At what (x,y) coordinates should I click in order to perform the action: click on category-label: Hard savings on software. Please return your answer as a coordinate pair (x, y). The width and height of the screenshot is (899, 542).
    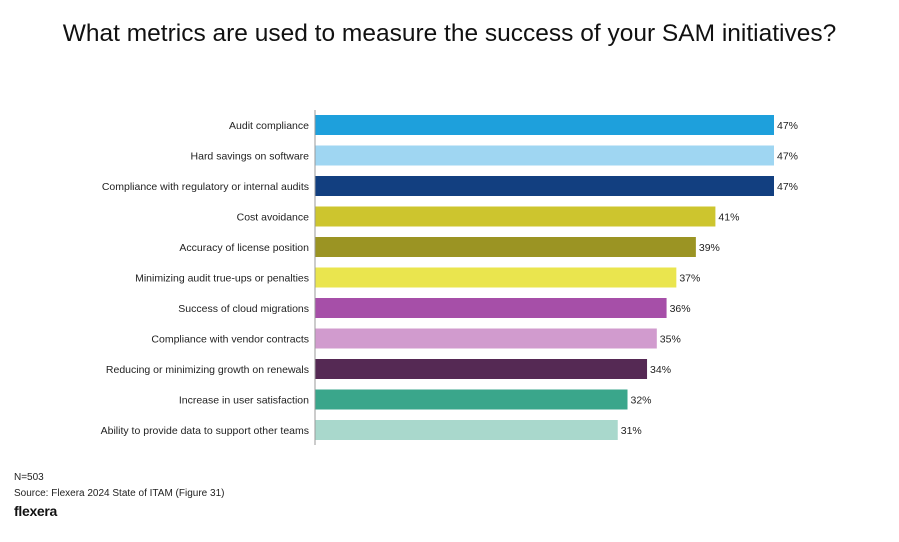
    Looking at the image, I should click on (250, 157).